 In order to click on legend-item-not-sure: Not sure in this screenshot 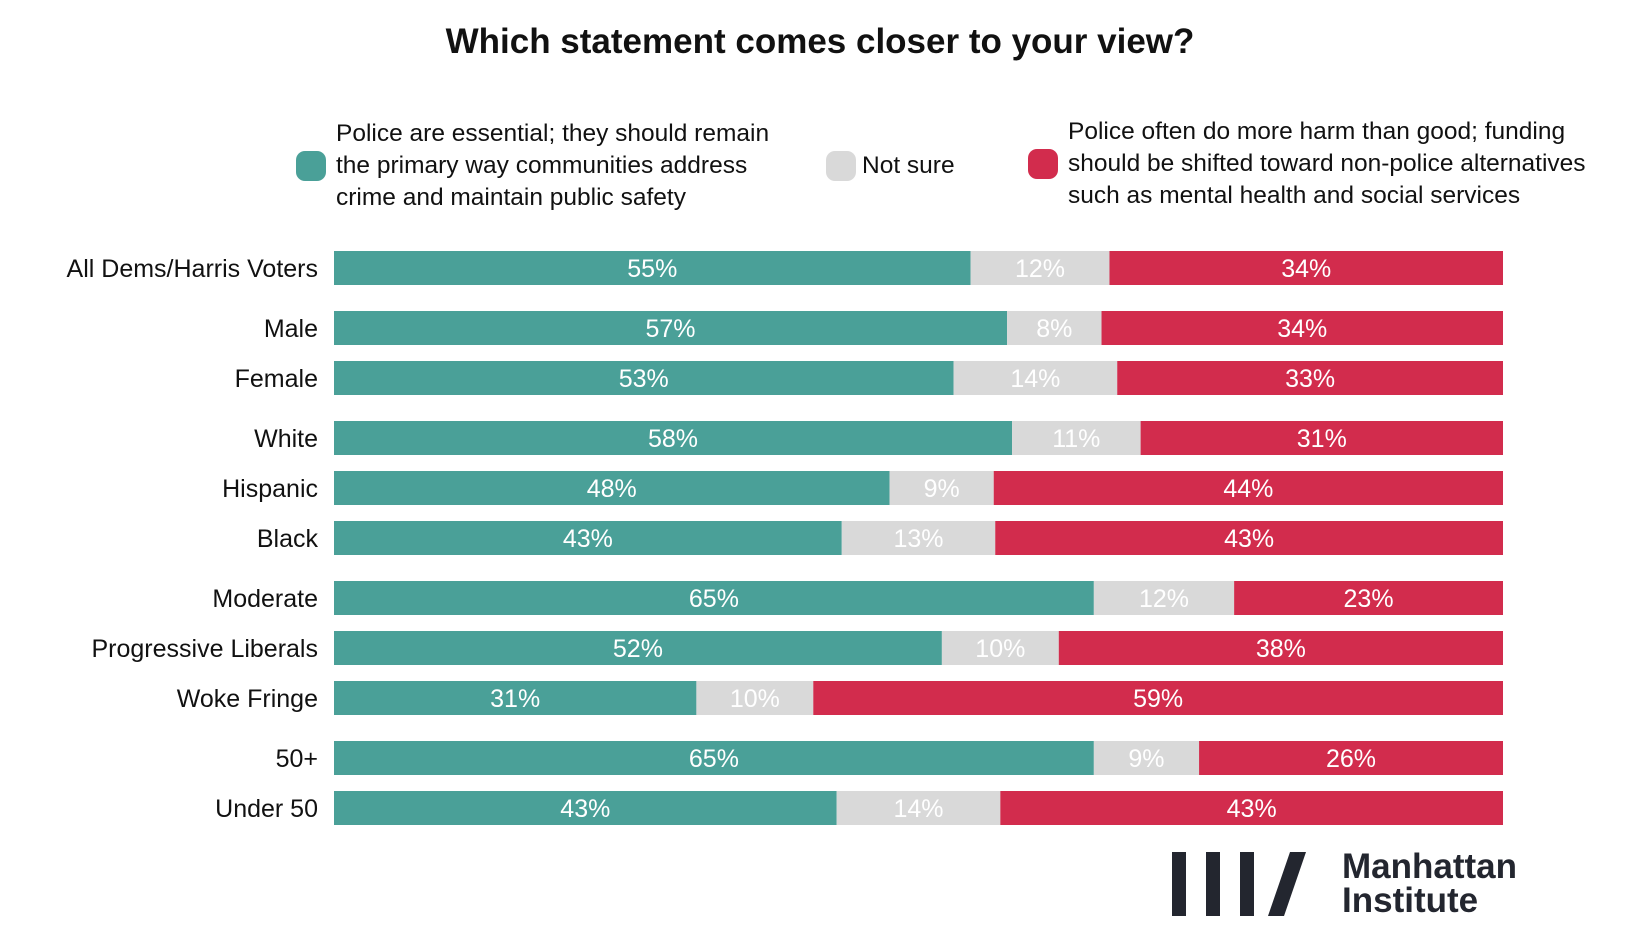, I will do `click(890, 166)`.